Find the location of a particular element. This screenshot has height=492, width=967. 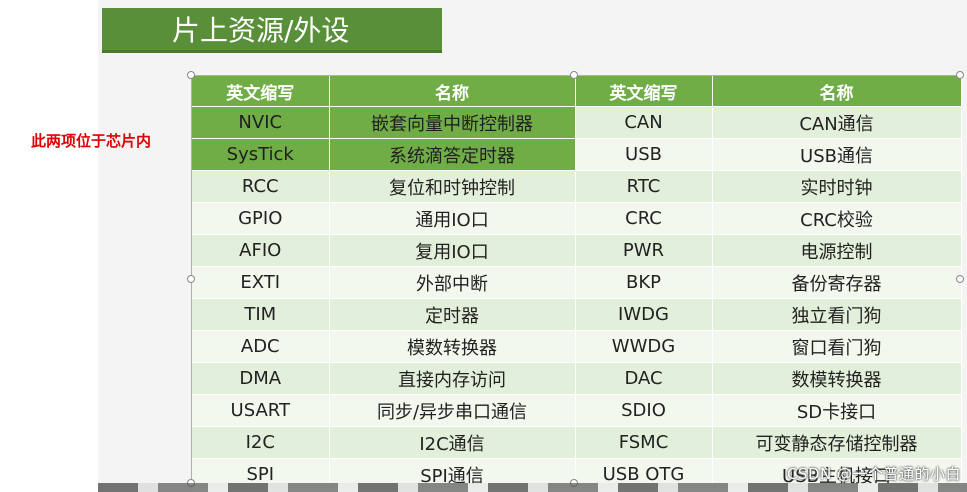

cell-name-right: 窗口看门狗 is located at coordinates (837, 346).